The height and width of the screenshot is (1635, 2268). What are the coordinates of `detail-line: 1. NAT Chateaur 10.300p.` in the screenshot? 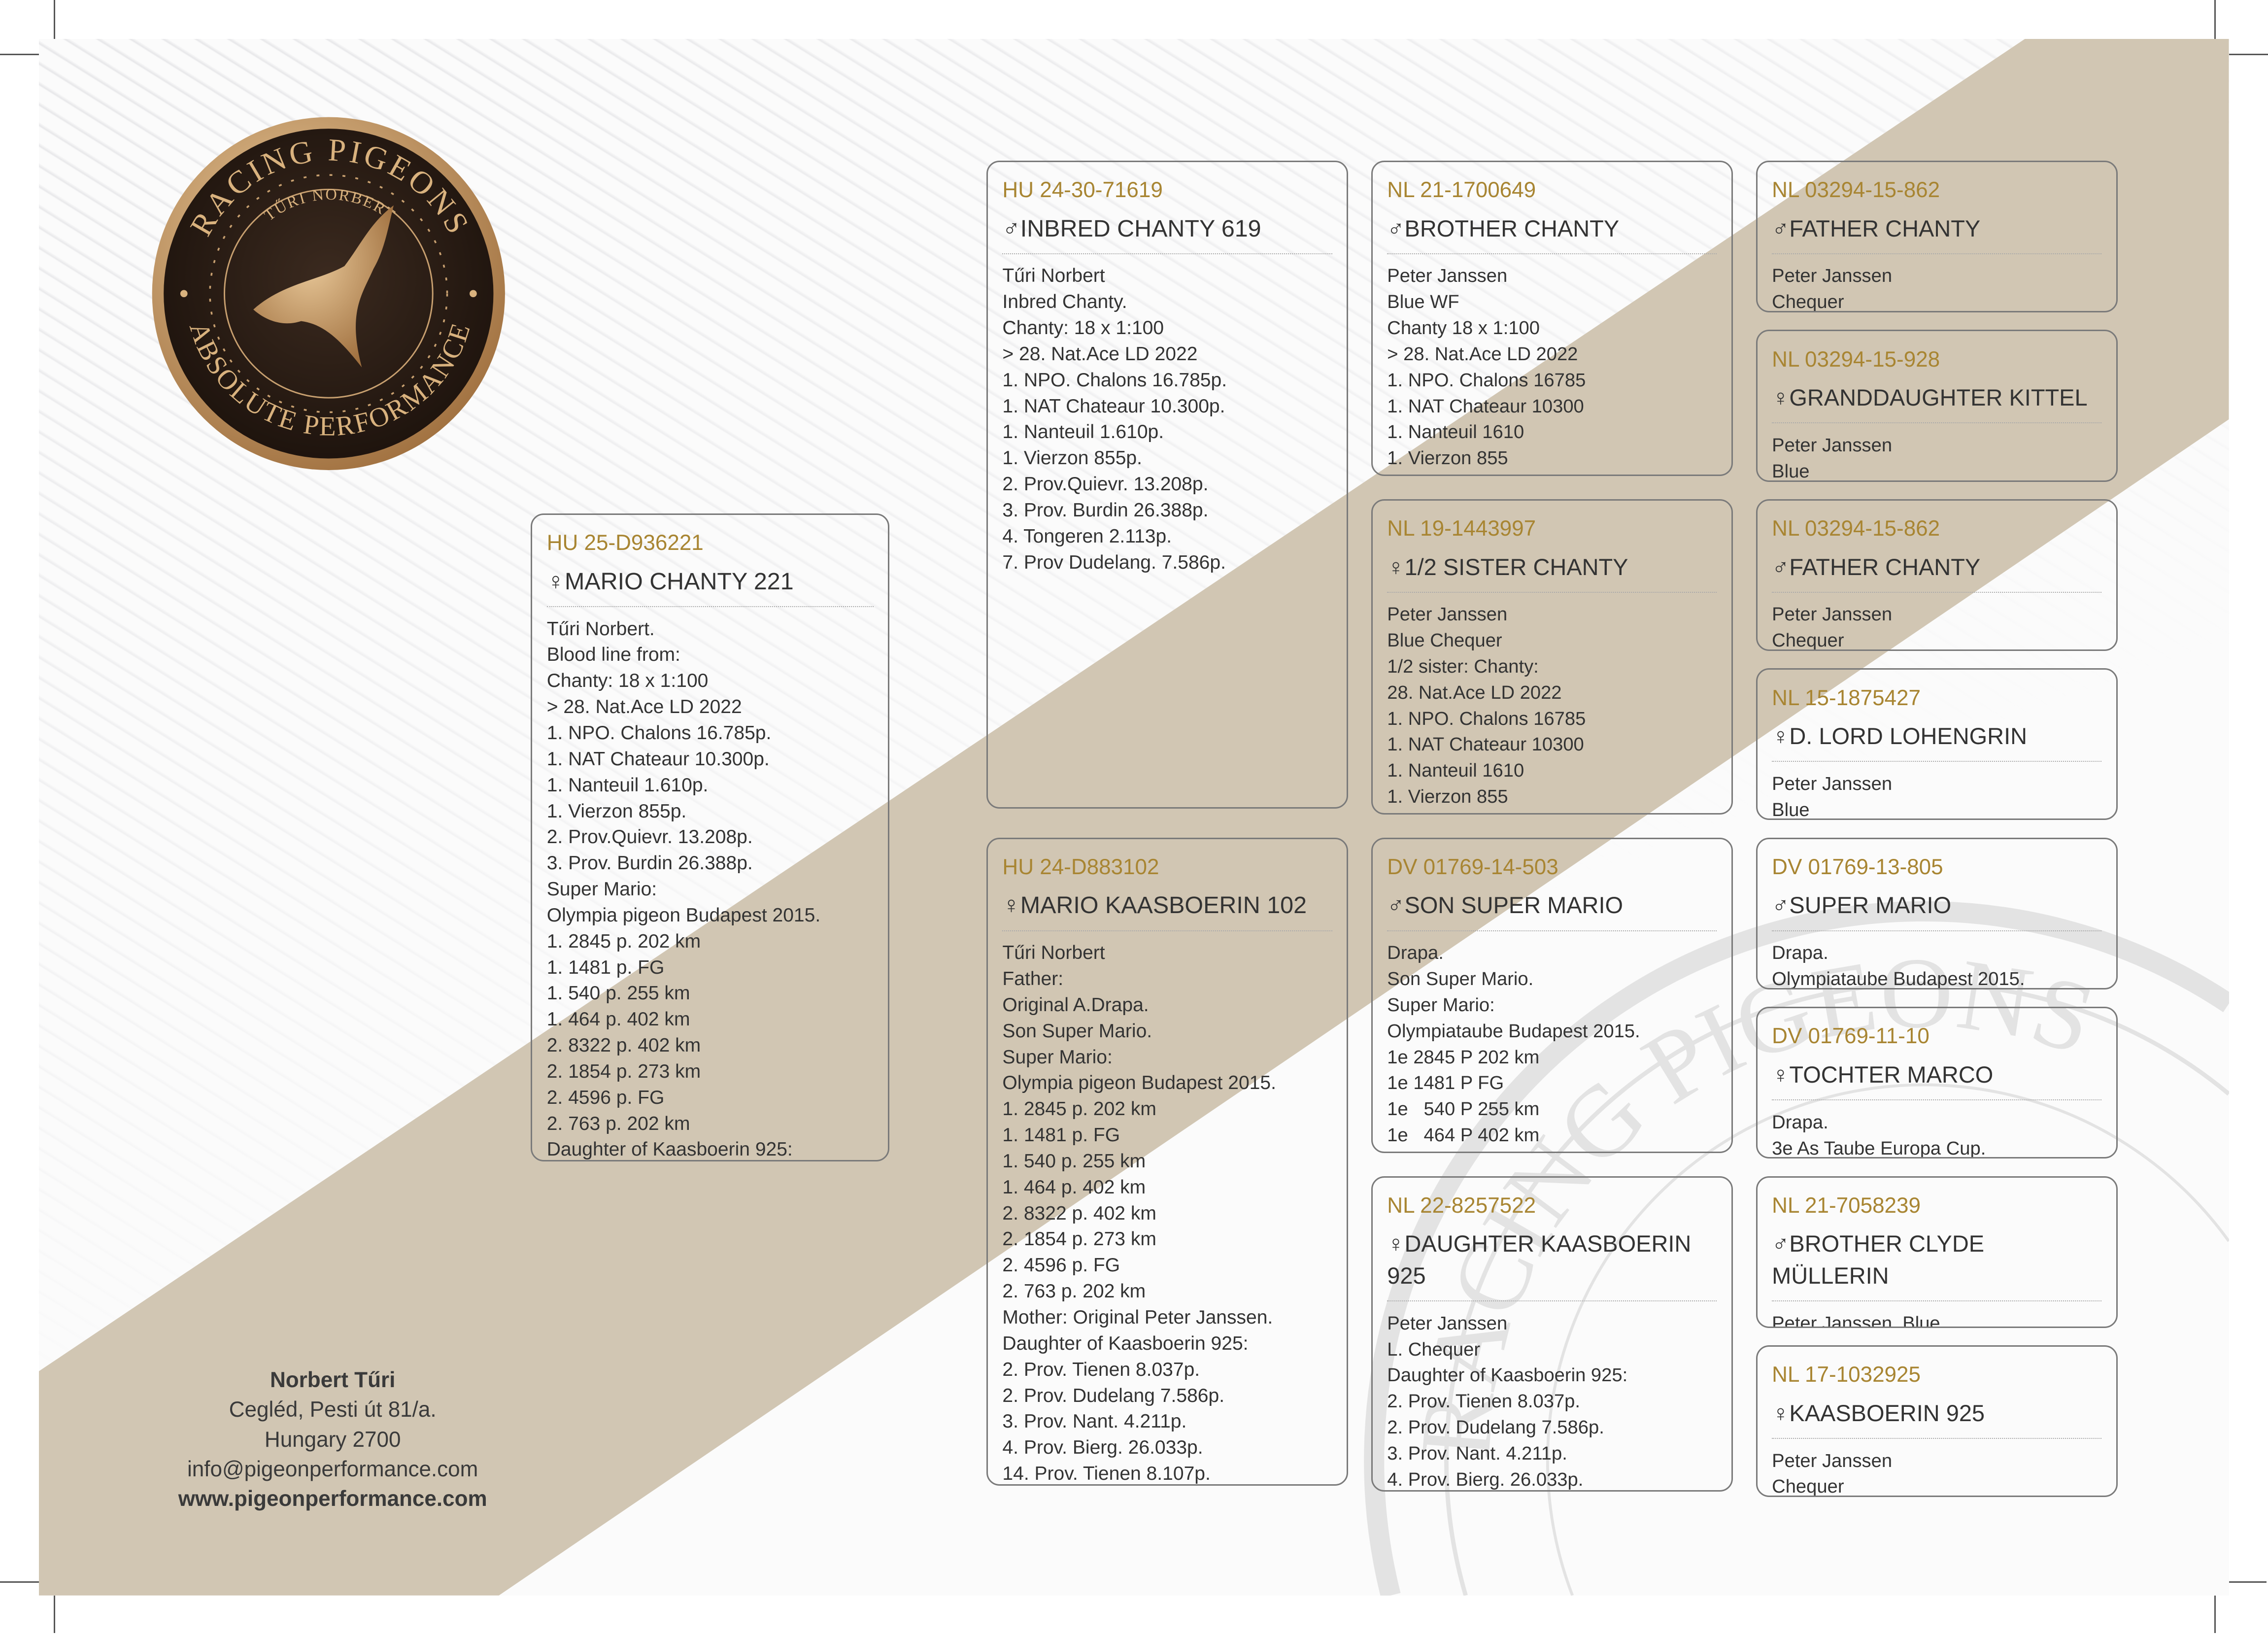 It's located at (1113, 406).